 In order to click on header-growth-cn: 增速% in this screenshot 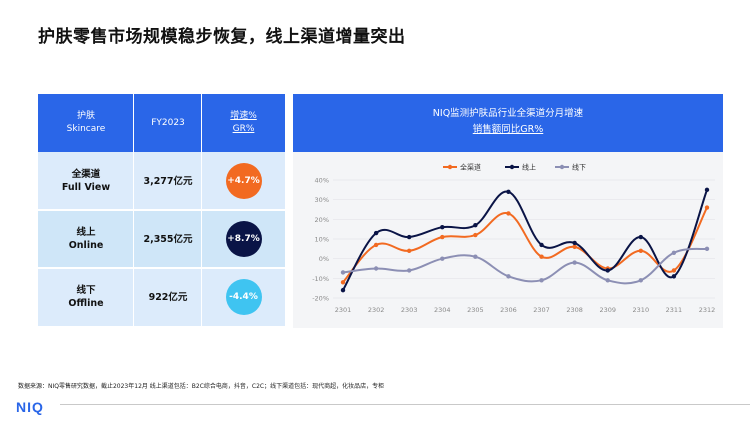, I will do `click(243, 116)`.